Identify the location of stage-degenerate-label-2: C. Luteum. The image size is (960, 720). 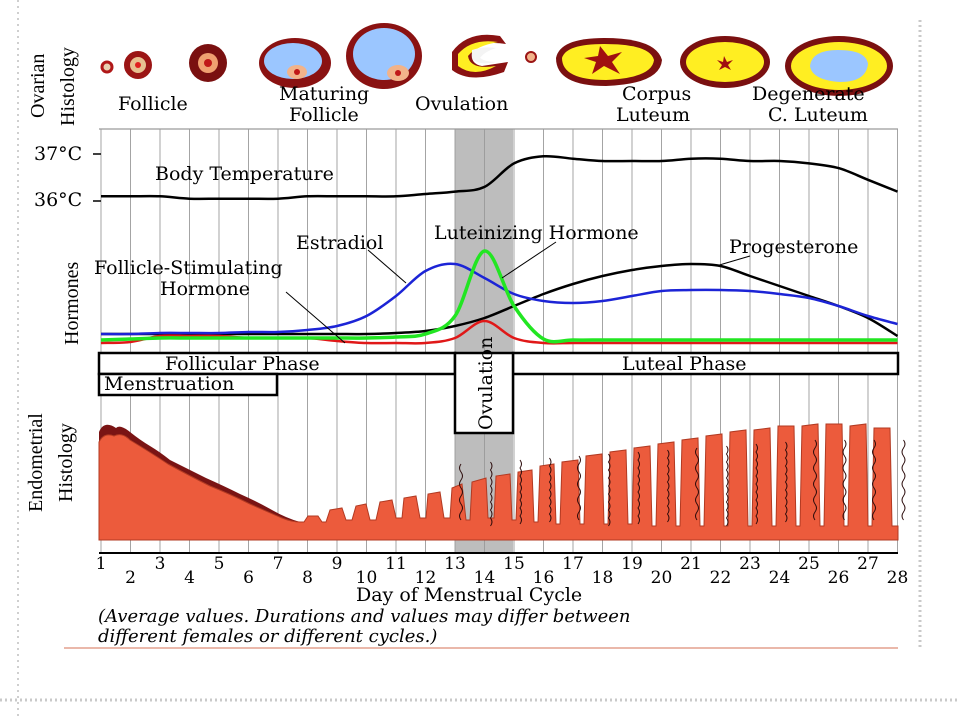
(818, 115).